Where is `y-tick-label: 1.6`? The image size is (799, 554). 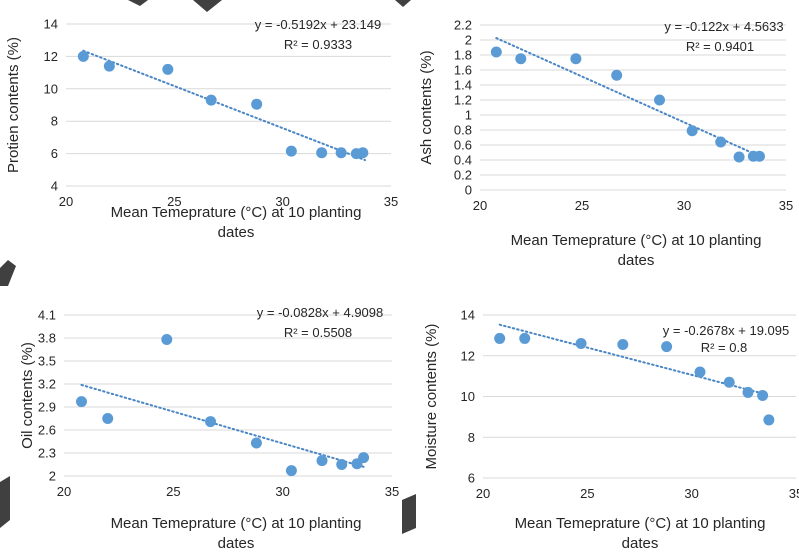 y-tick-label: 1.6 is located at coordinates (463, 70).